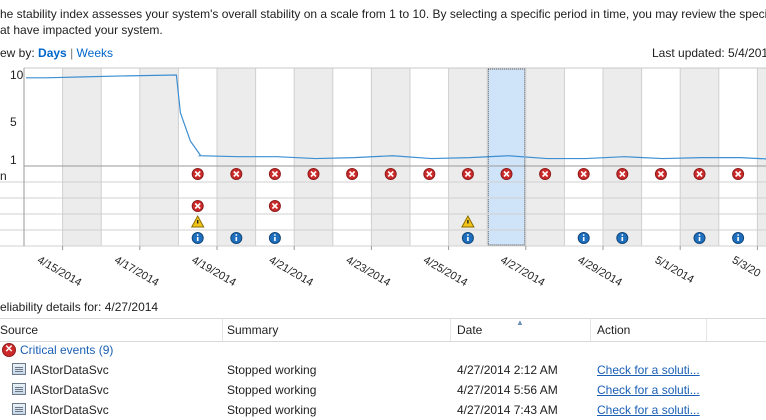 The width and height of the screenshot is (766, 420). I want to click on col-source: Source, so click(19, 330).